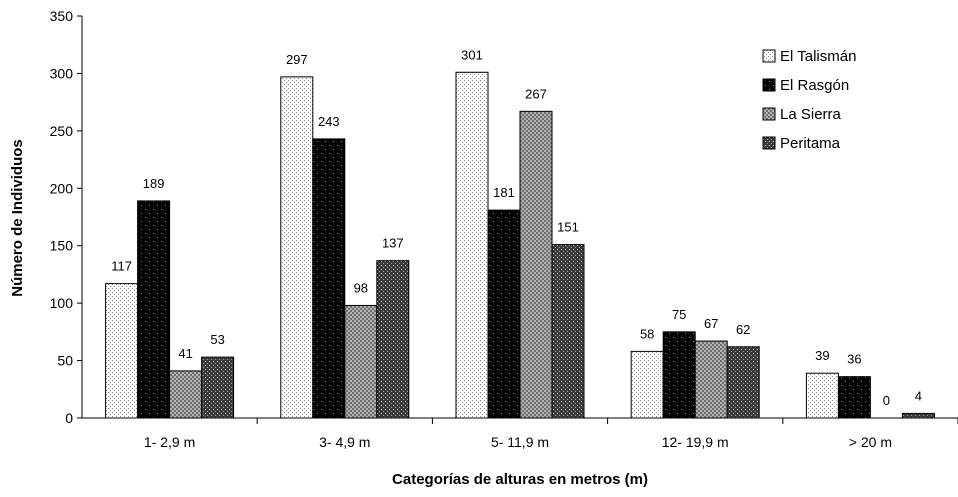 This screenshot has width=958, height=497. Describe the element at coordinates (69, 418) in the screenshot. I see `y-tick-label: 0` at that location.